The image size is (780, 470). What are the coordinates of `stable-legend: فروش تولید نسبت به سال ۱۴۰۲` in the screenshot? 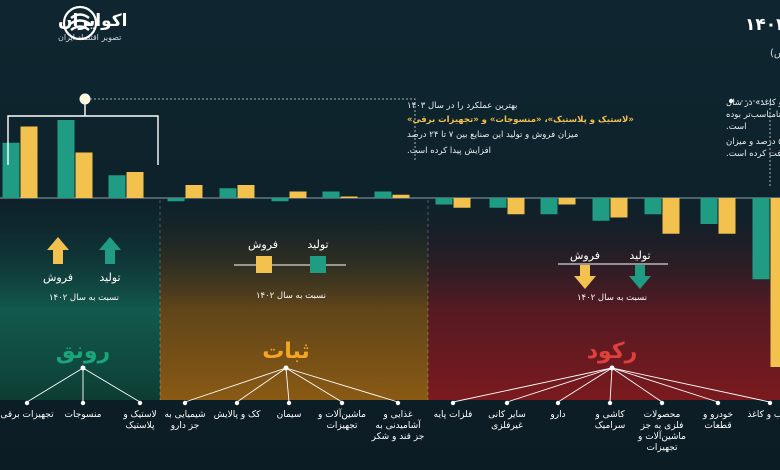 It's located at (290, 269).